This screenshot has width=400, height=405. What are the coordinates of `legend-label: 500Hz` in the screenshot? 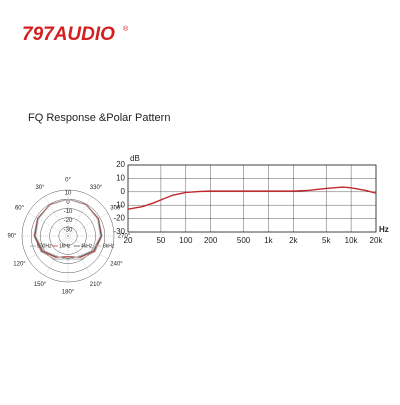 It's located at (44, 246).